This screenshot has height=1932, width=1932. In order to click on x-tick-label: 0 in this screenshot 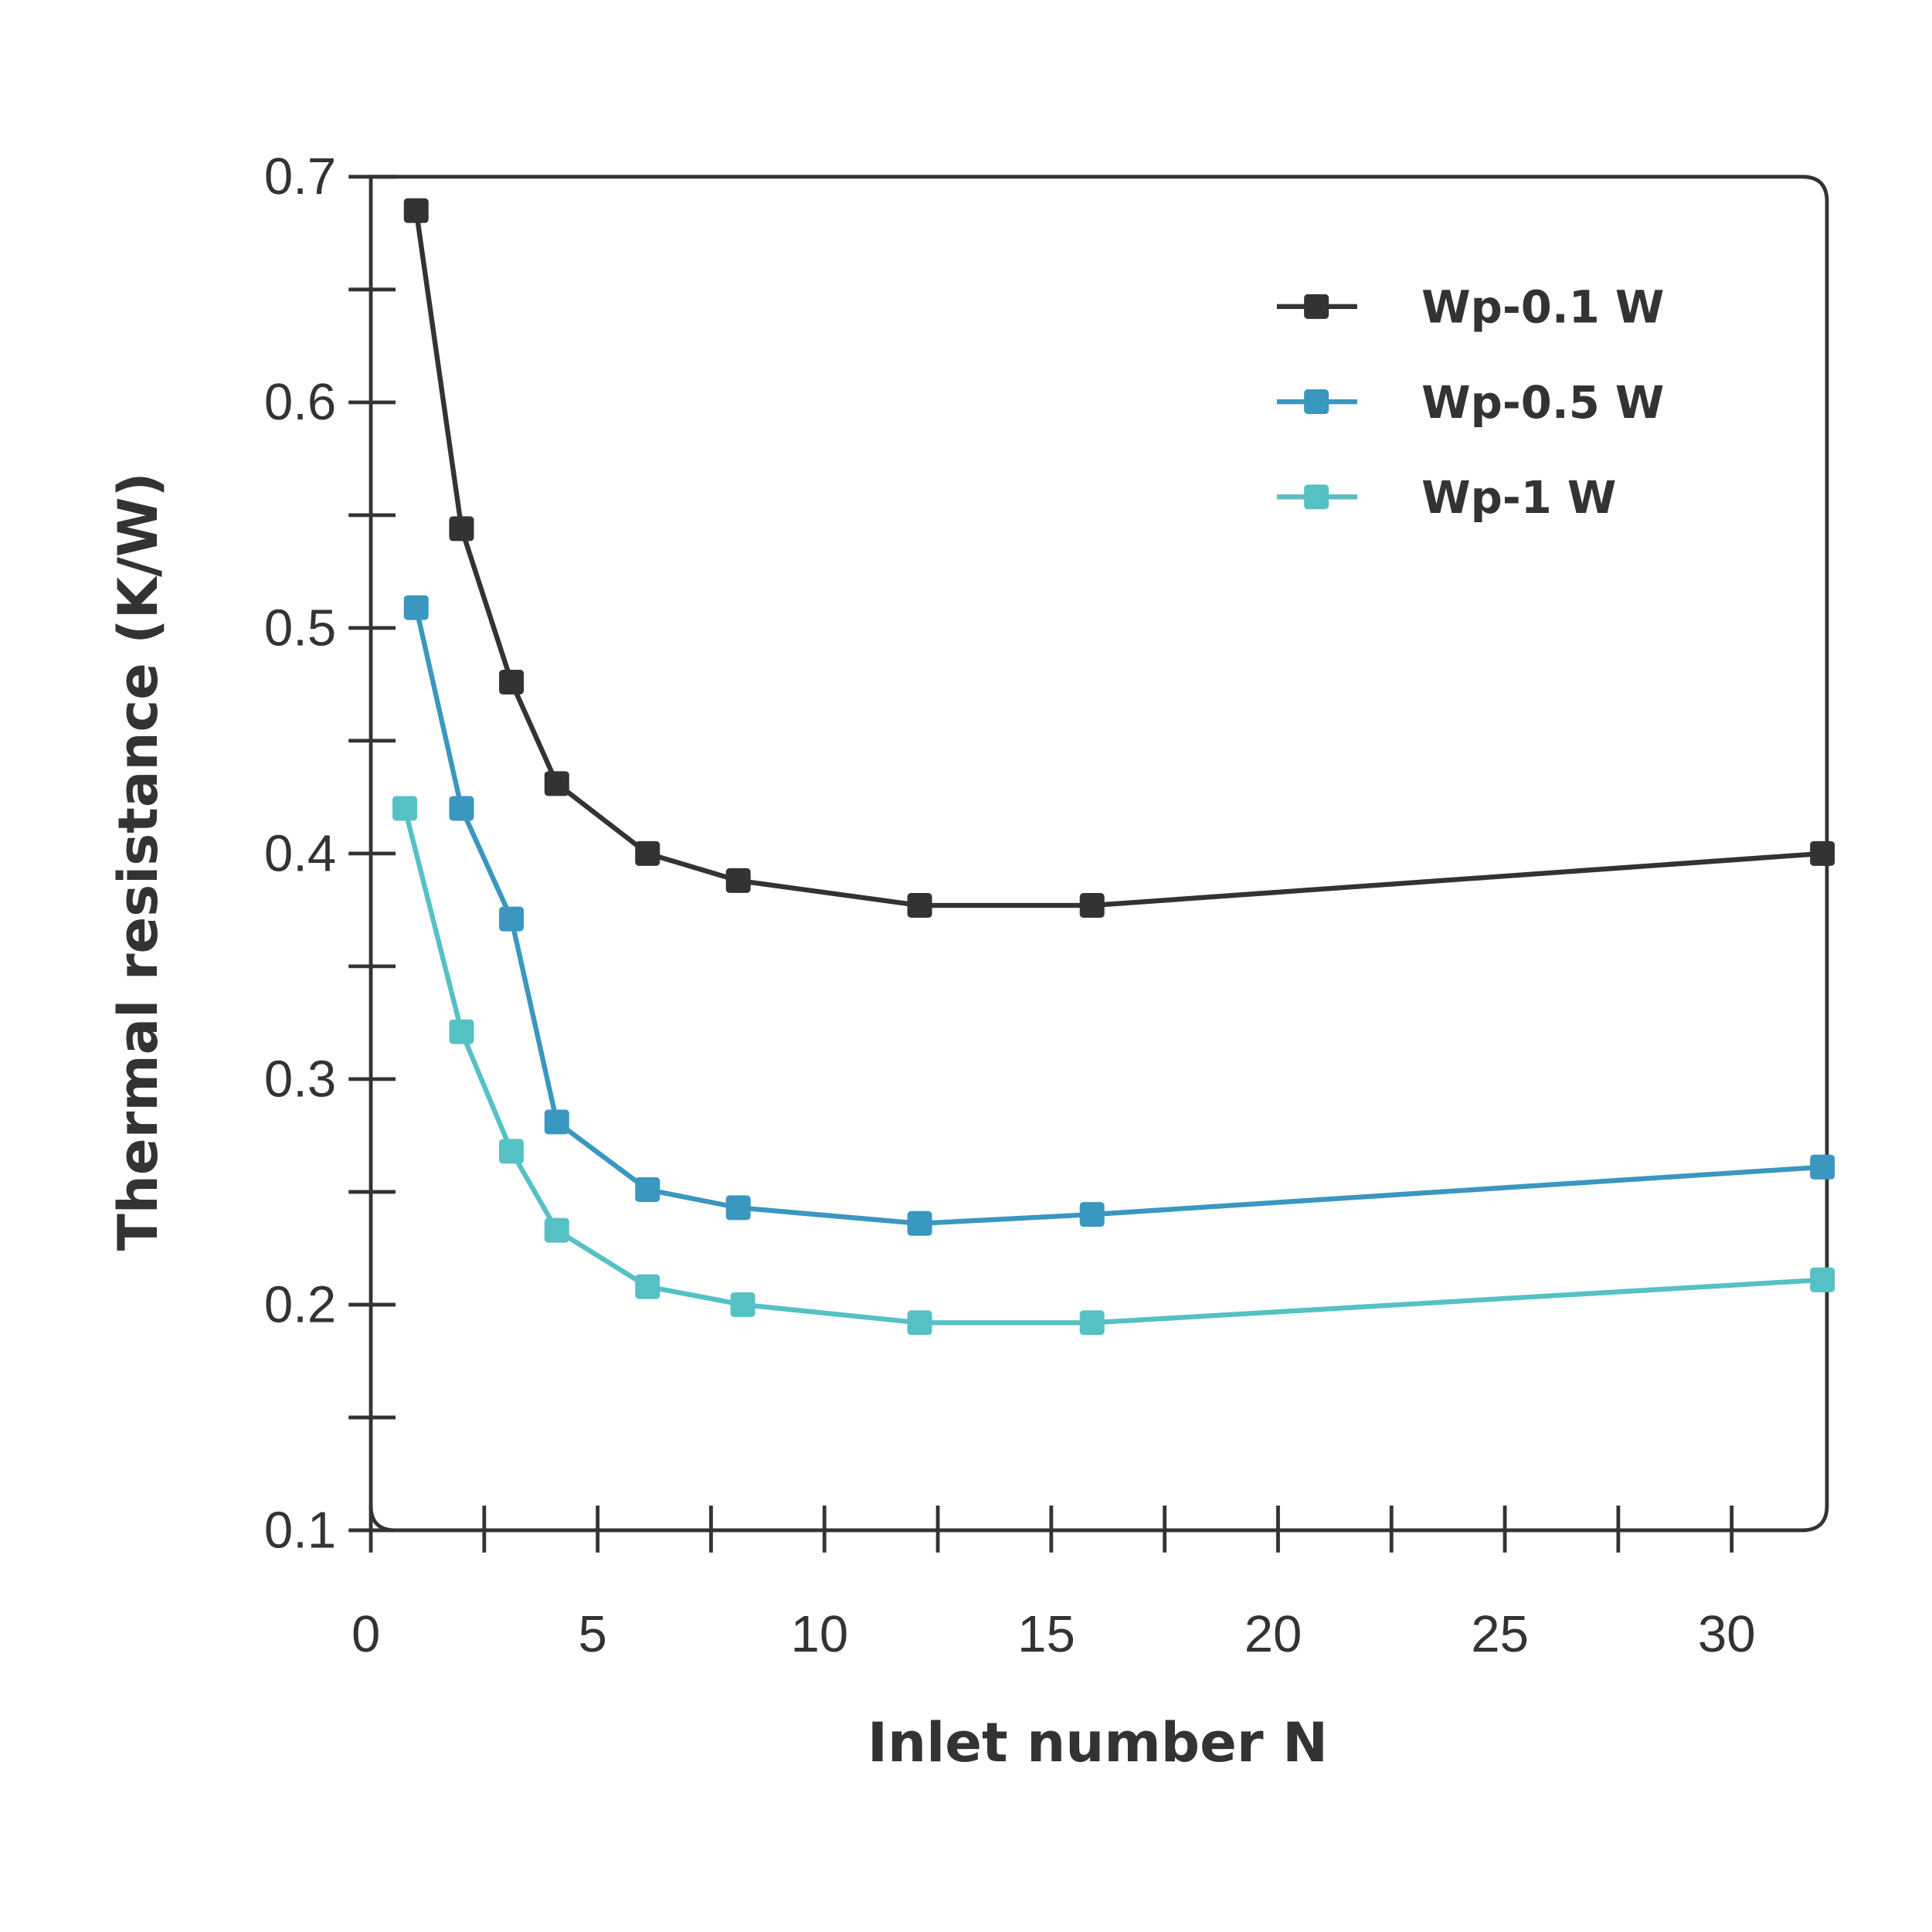, I will do `click(366, 1634)`.